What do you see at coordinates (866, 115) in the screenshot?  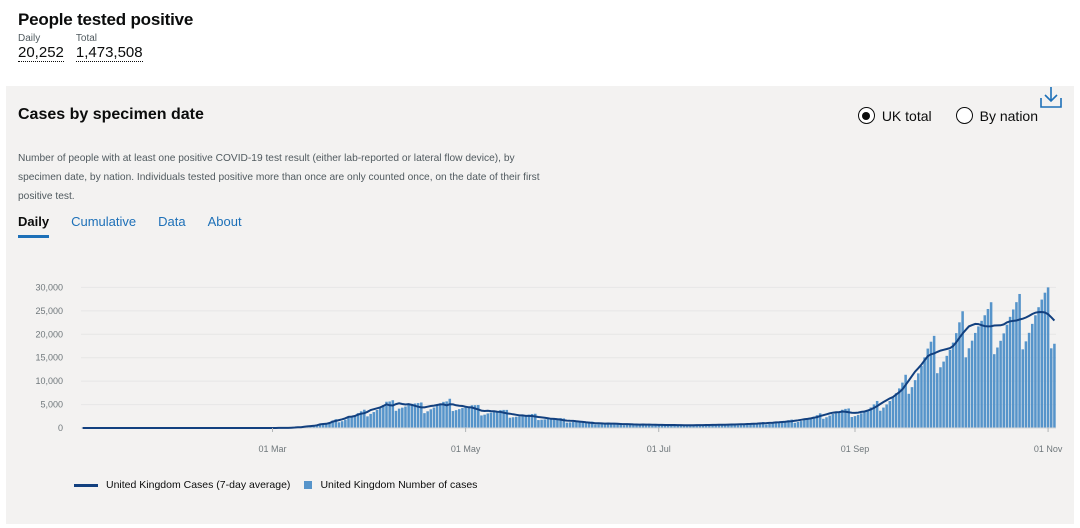 I see `radio-uk-circle` at bounding box center [866, 115].